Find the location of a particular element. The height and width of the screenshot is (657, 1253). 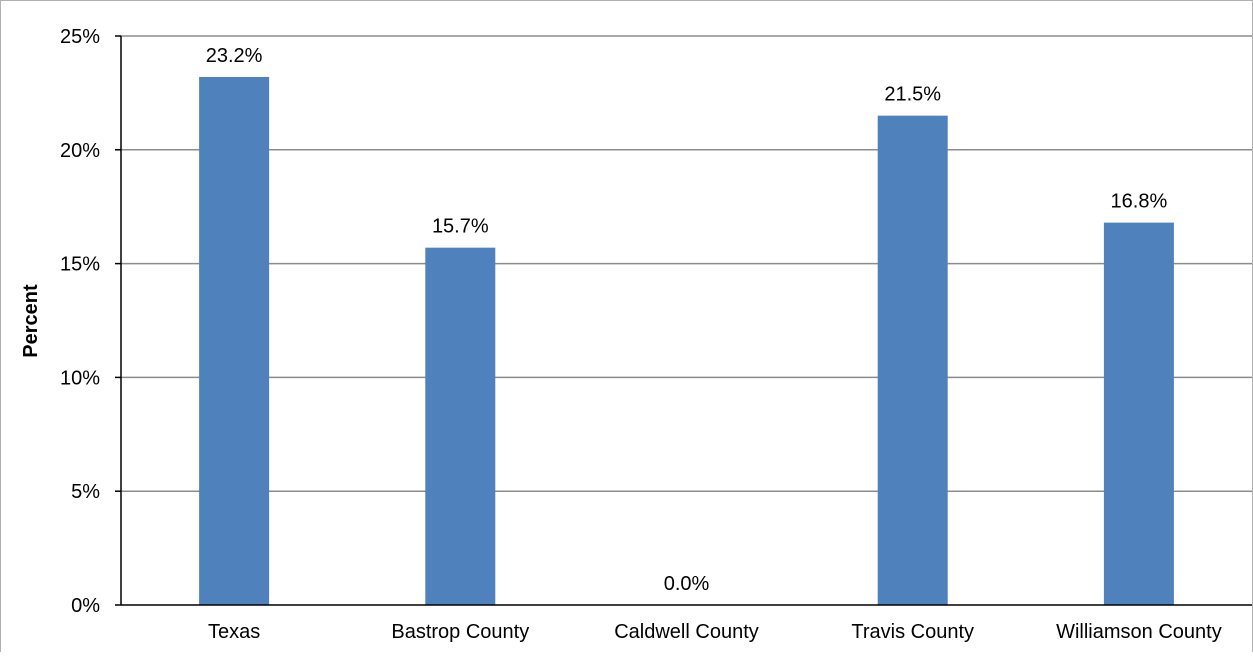

y-tick-label: 20% is located at coordinates (80, 151).